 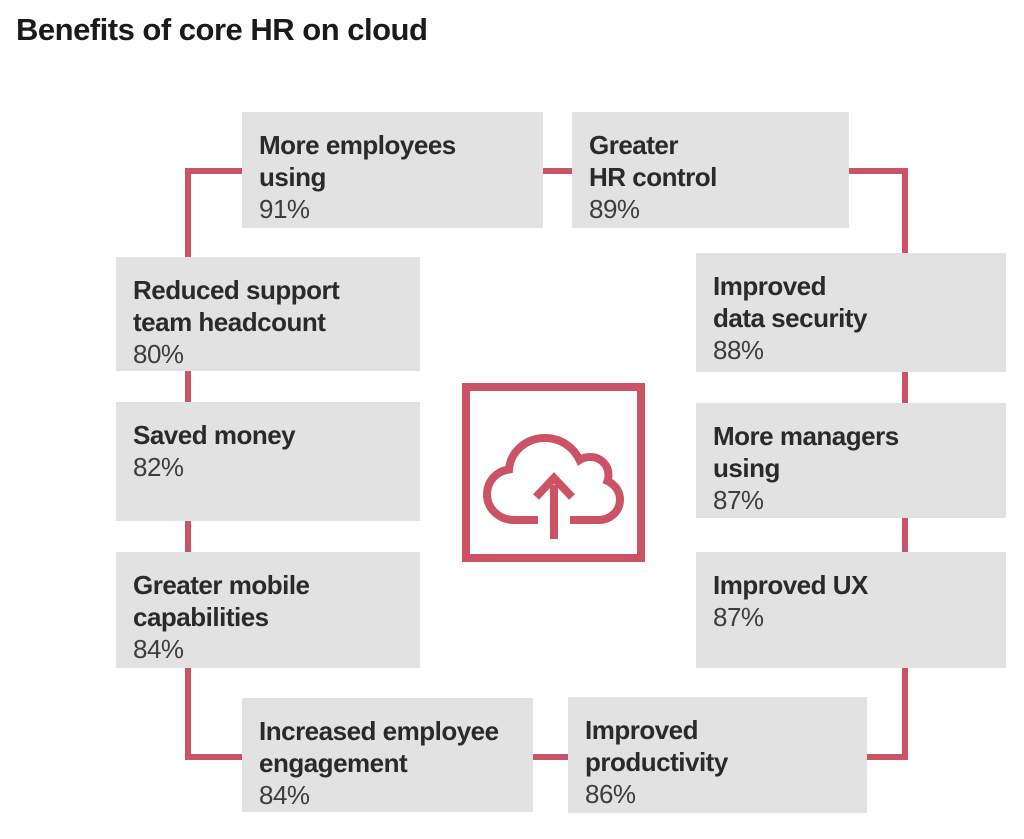 What do you see at coordinates (553, 486) in the screenshot?
I see `cloud-upload-icon` at bounding box center [553, 486].